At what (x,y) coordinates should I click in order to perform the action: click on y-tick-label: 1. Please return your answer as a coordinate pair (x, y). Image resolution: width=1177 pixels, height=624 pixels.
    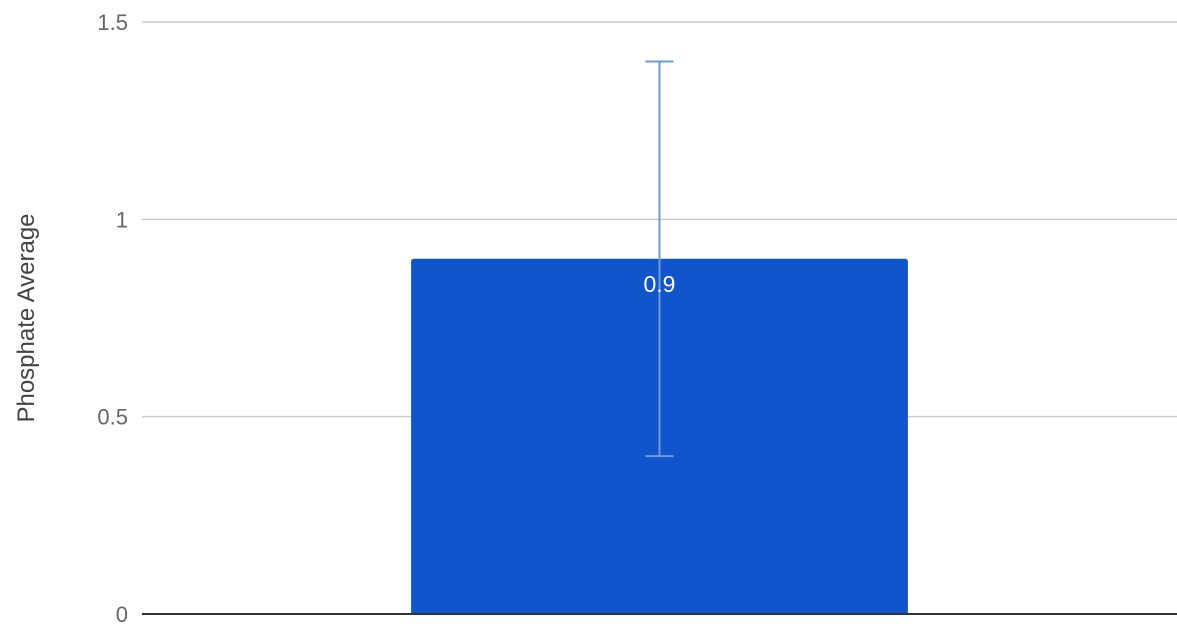
    Looking at the image, I should click on (122, 219).